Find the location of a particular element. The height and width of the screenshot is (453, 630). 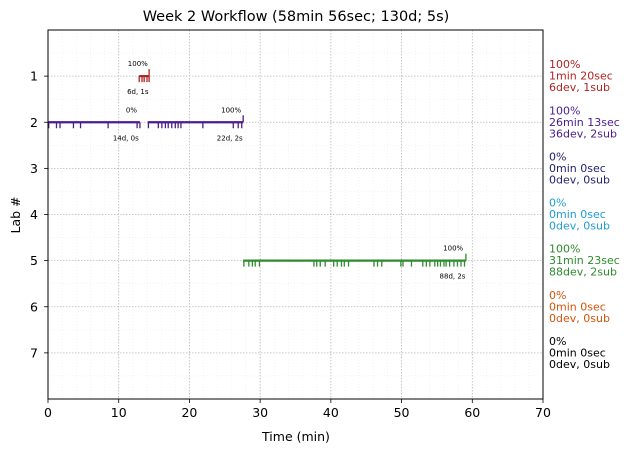

lab-4-summary-line: 0dev, 0sub is located at coordinates (579, 226).